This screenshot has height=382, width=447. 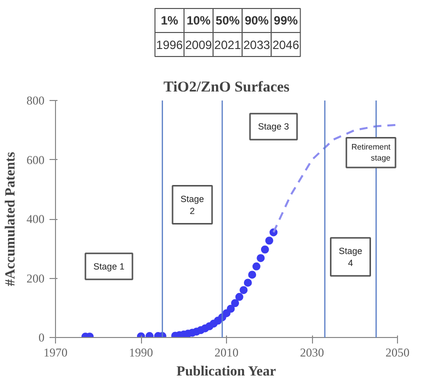 I want to click on annotation: Stage 4, so click(x=350, y=257).